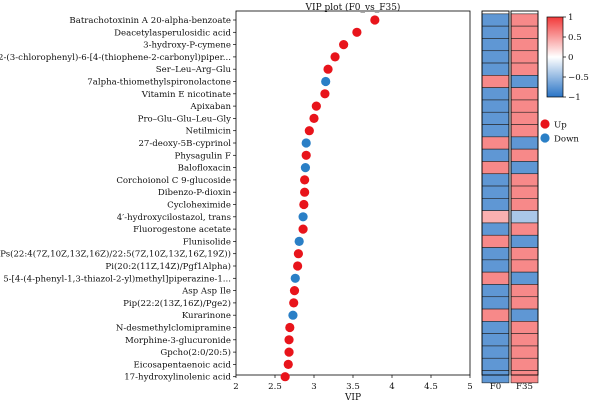 Image resolution: width=600 pixels, height=402 pixels. I want to click on x-axis: 2 2.5 3 3.5 4 4.5 5, so click(353, 383).